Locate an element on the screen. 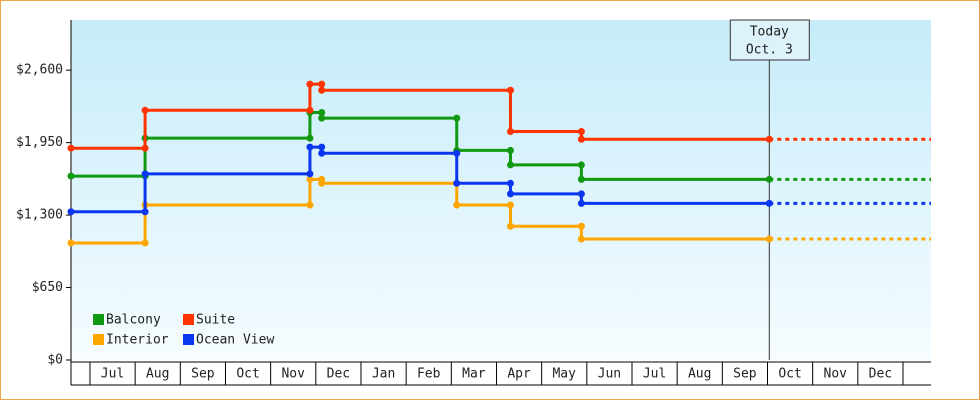 This screenshot has width=980, height=400. y-tick-label: $0 is located at coordinates (55, 360).